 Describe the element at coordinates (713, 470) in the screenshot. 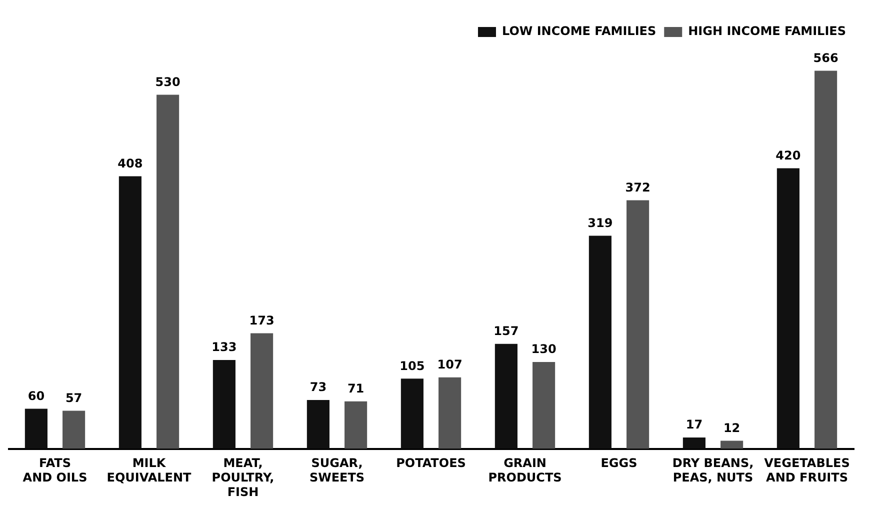

I see `x-tick-label: DRY BEANS, PEAS, NUTS` at that location.